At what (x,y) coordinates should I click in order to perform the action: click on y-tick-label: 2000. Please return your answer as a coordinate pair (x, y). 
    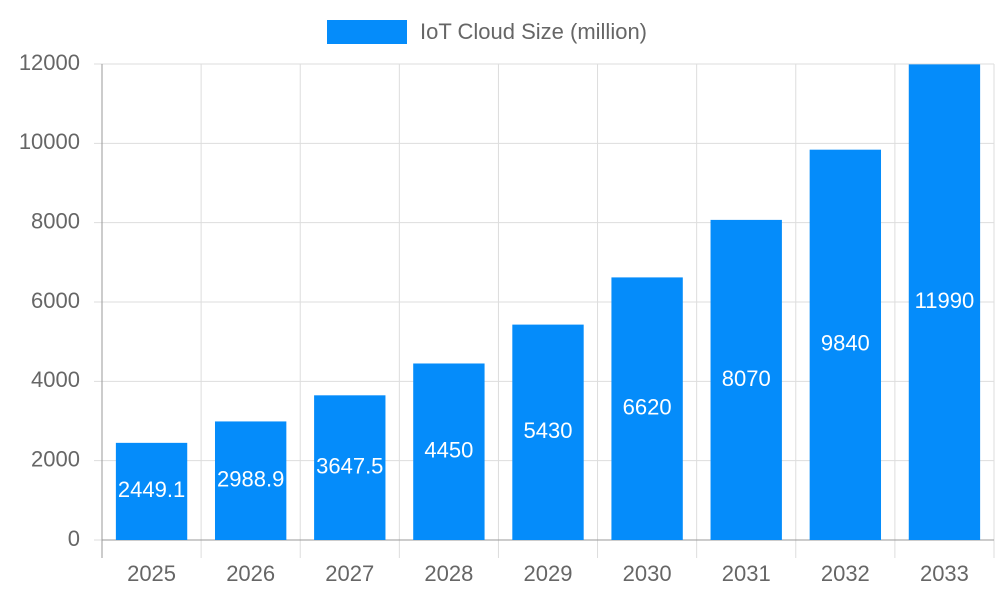
    Looking at the image, I should click on (55, 458).